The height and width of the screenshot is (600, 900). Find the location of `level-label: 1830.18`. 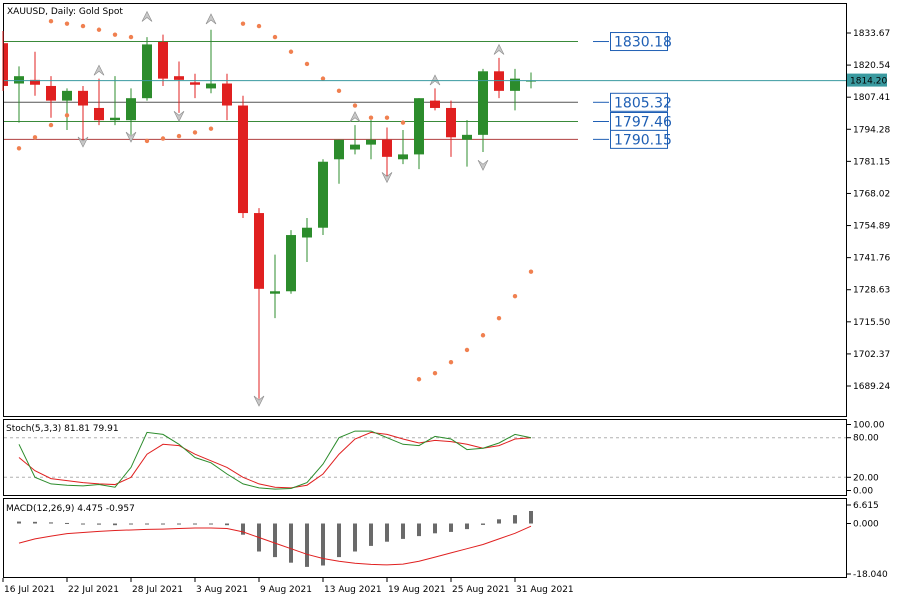

level-label: 1830.18 is located at coordinates (643, 43).